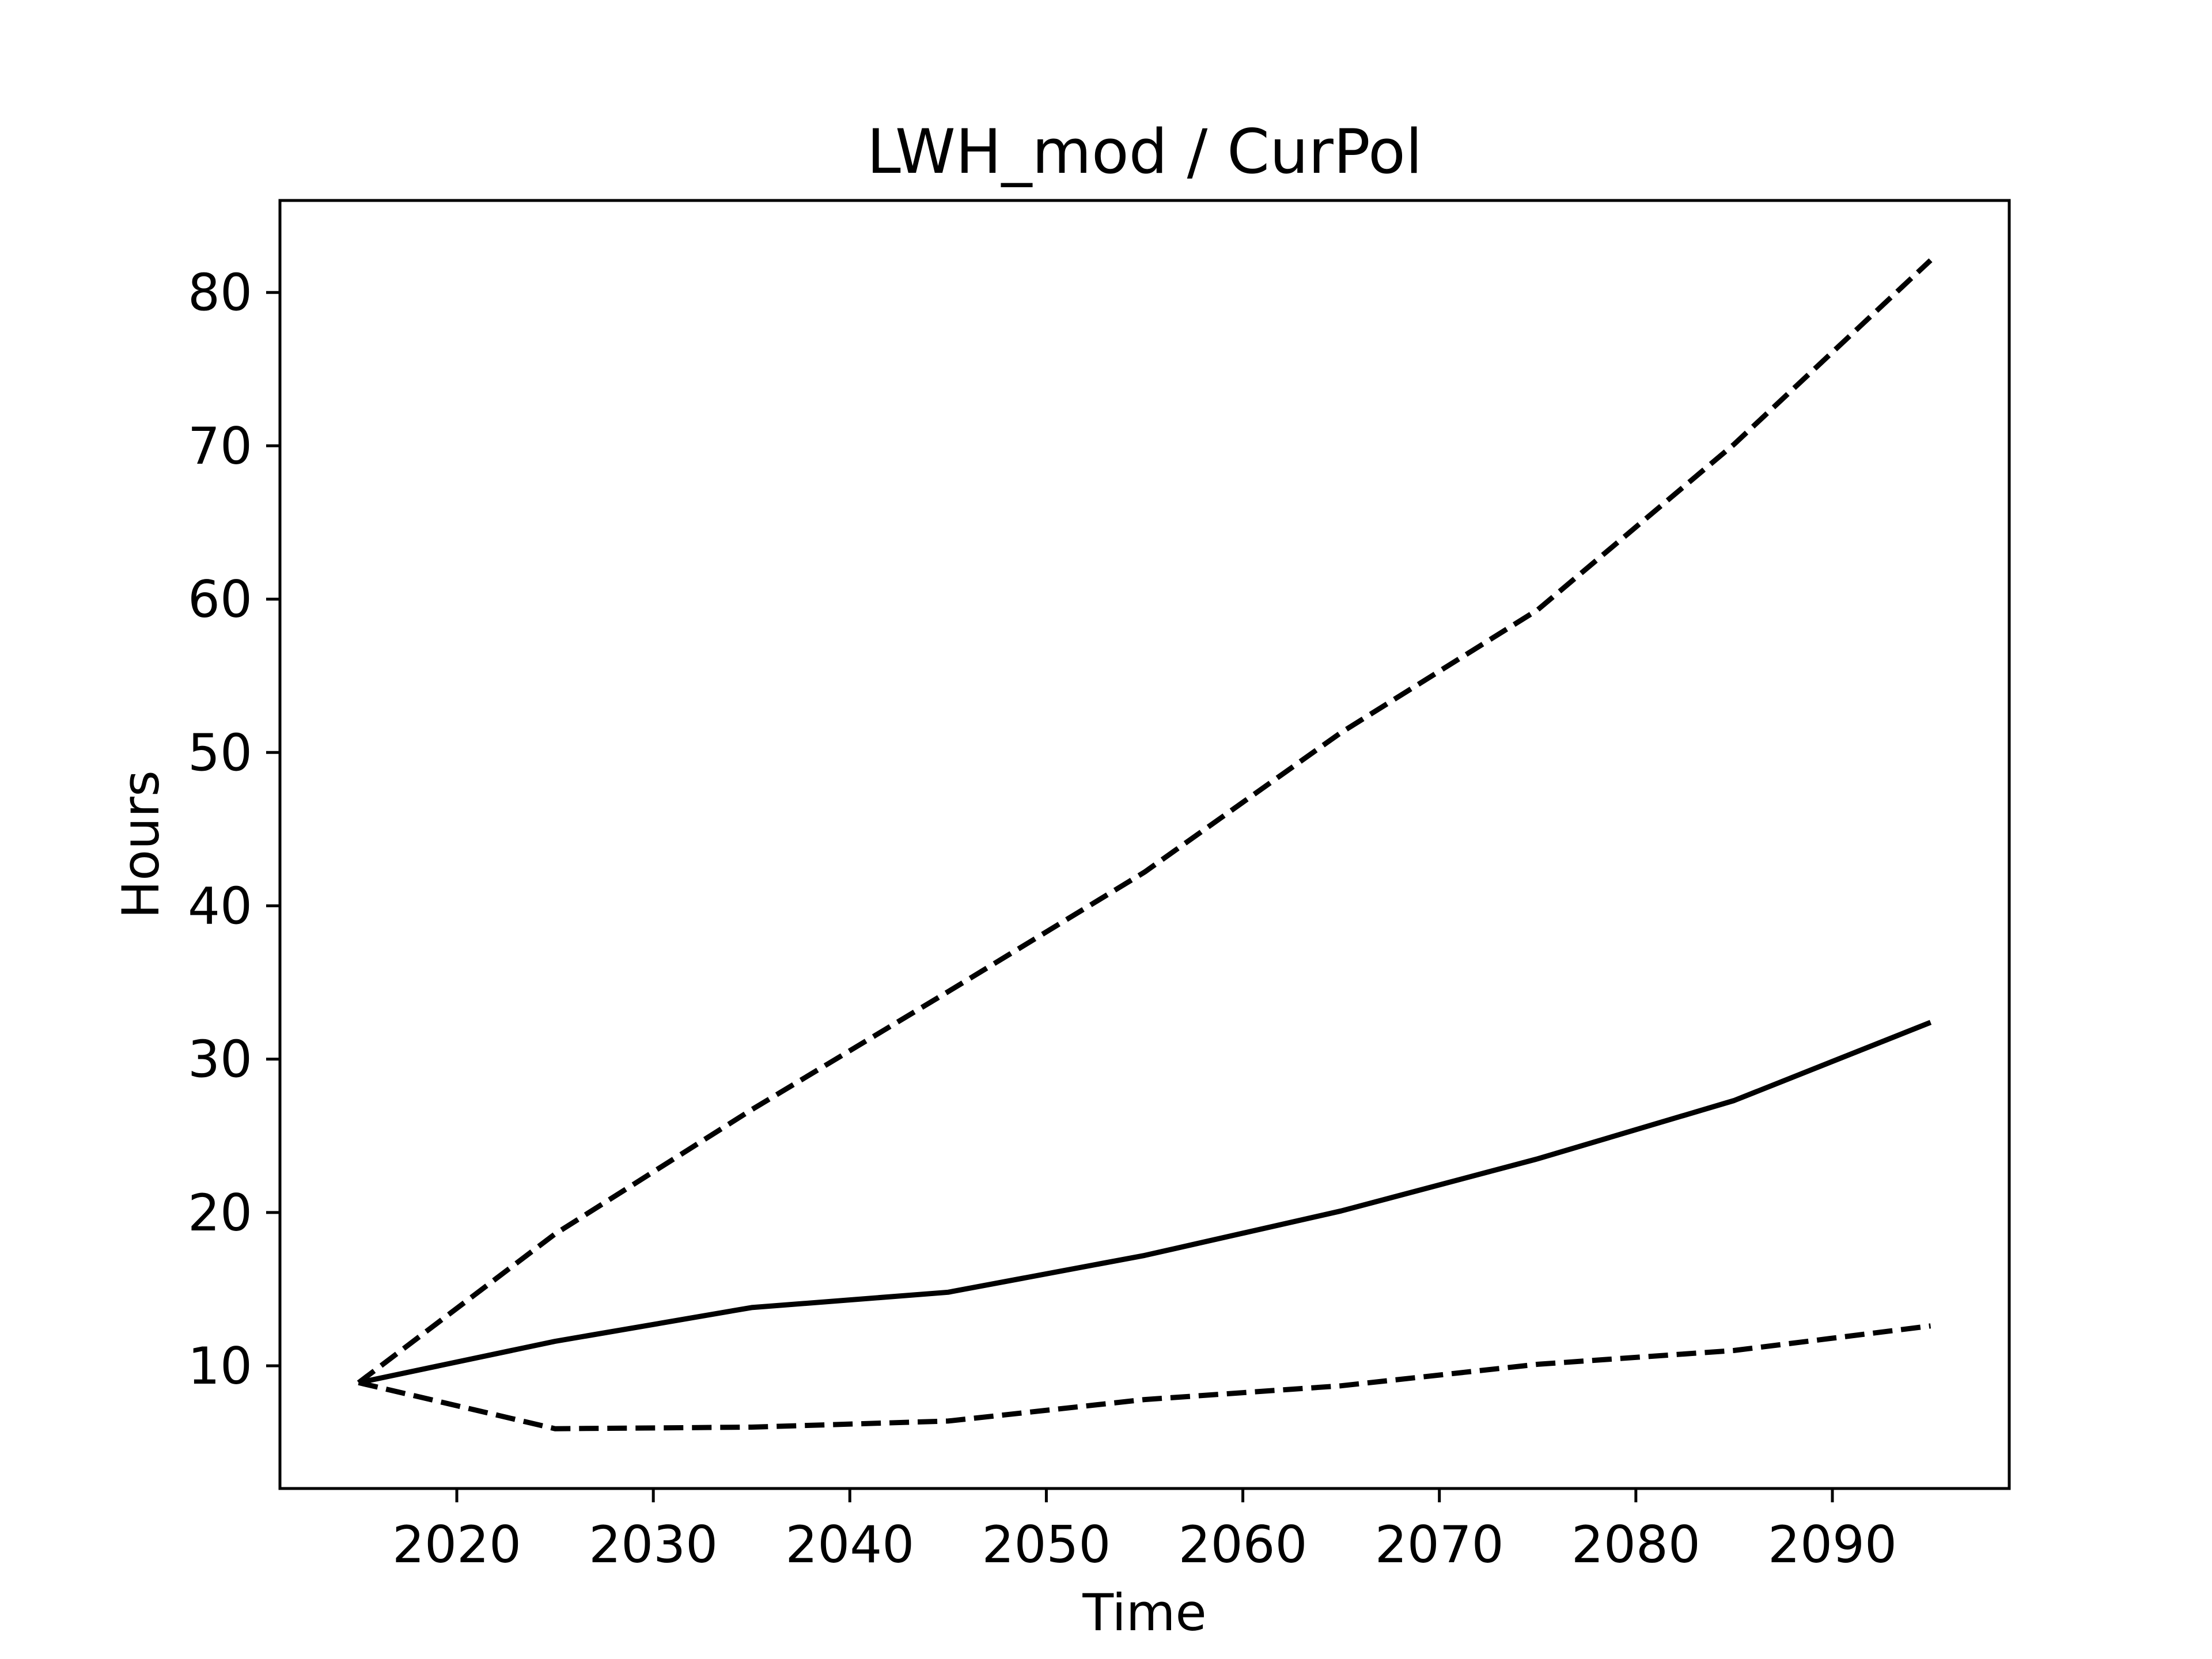 This screenshot has height=1659, width=2212. Describe the element at coordinates (456, 1544) in the screenshot. I see `x-tick-label: 2020` at that location.